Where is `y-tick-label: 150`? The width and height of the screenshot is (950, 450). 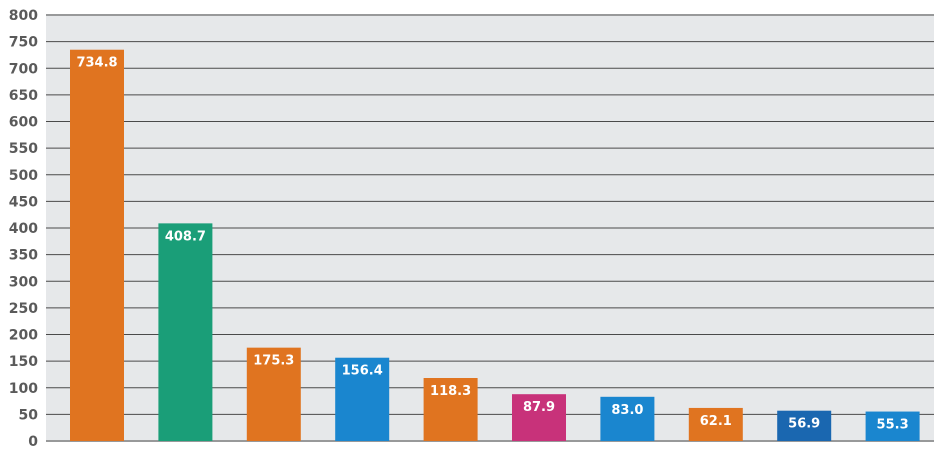 y-tick-label: 150 is located at coordinates (23, 362).